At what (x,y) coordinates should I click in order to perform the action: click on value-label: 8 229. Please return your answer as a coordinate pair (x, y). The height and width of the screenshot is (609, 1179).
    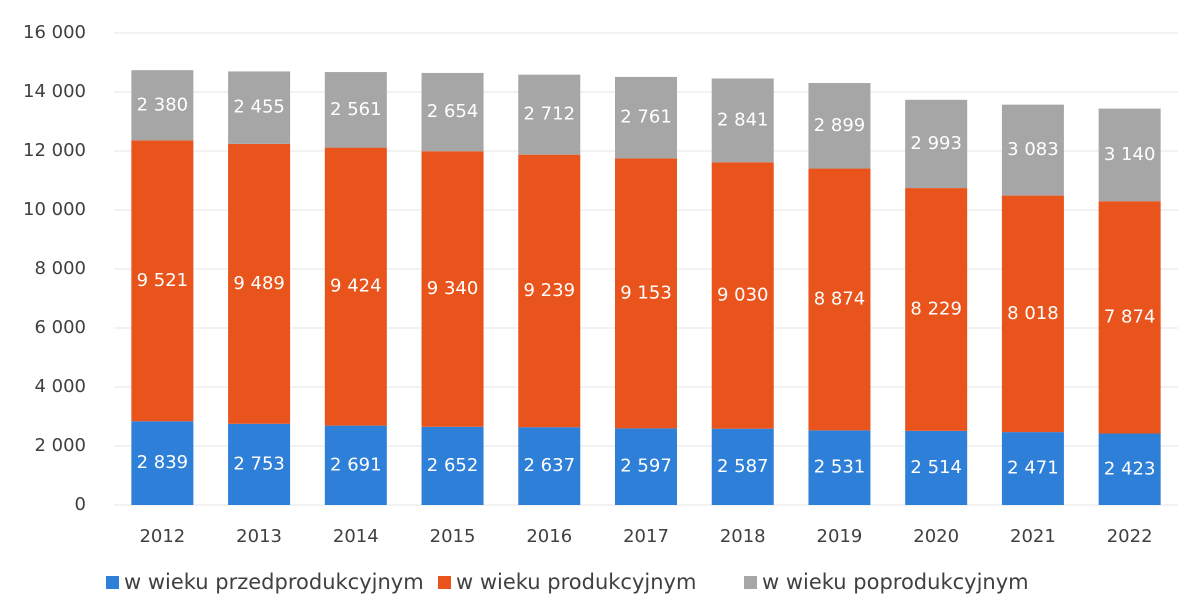
    Looking at the image, I should click on (936, 308).